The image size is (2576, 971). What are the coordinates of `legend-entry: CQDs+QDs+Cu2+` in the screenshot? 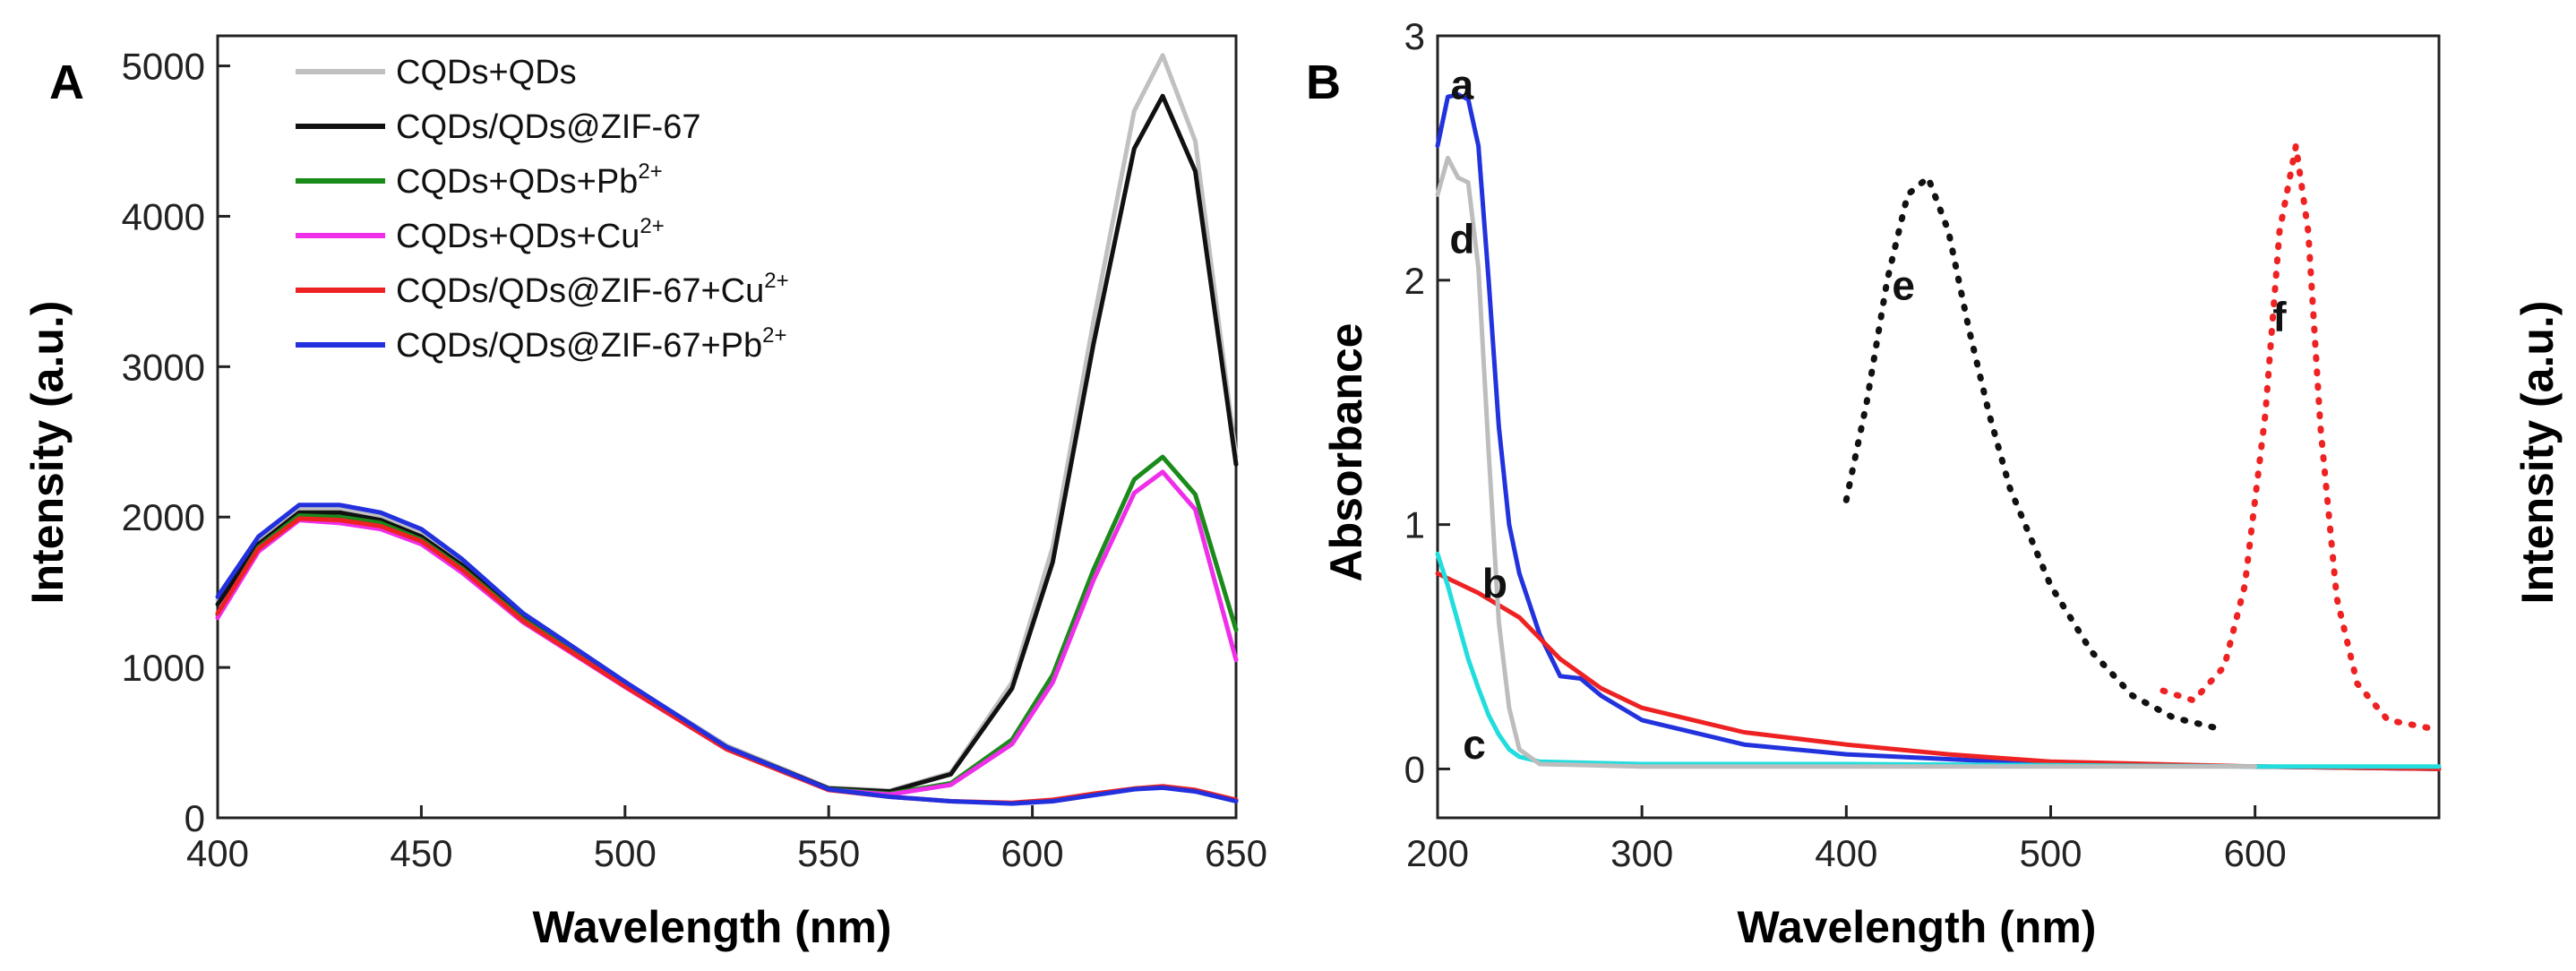 It's located at (530, 235).